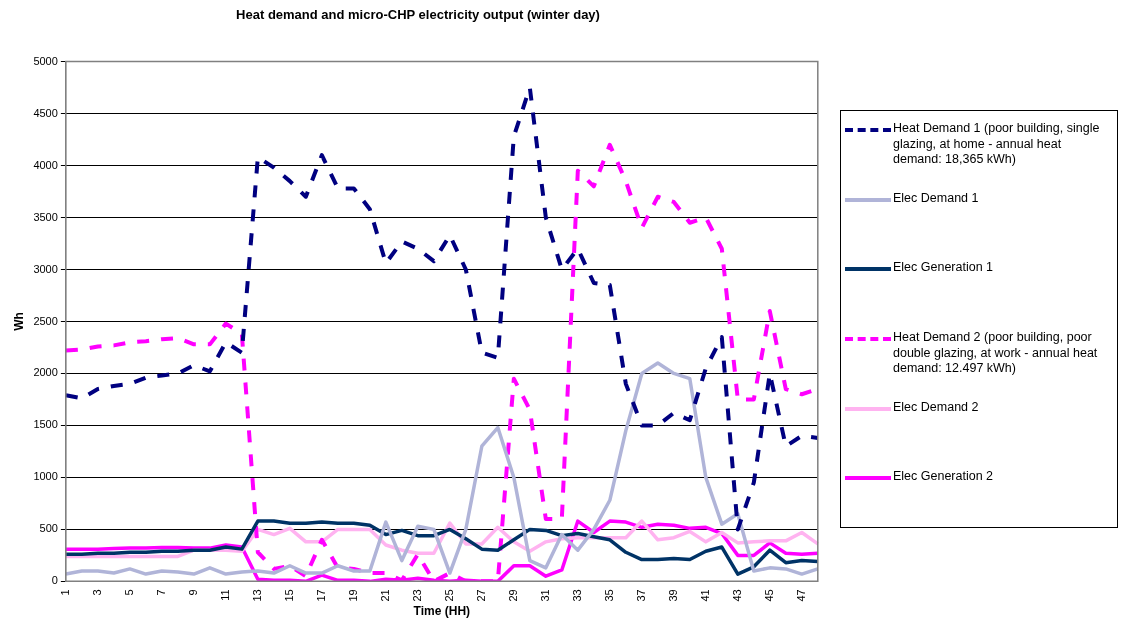 The image size is (1126, 623). I want to click on x-tick-label: 17, so click(320, 595).